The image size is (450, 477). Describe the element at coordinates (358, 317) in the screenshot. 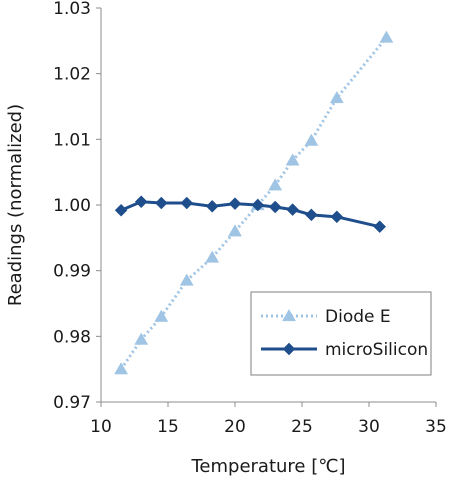

I see `legend-label-0: Diode E` at that location.